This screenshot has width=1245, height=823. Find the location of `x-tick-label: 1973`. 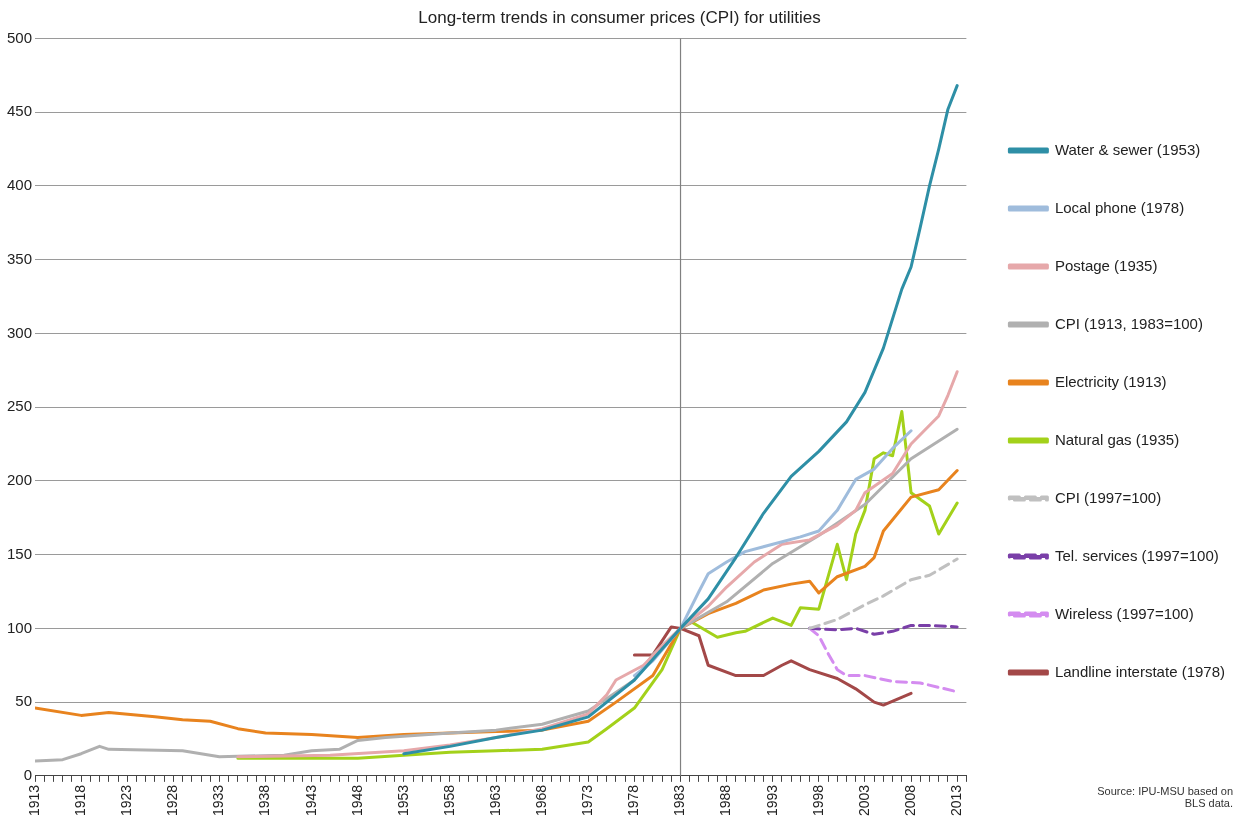

x-tick-label: 1973 is located at coordinates (587, 800).